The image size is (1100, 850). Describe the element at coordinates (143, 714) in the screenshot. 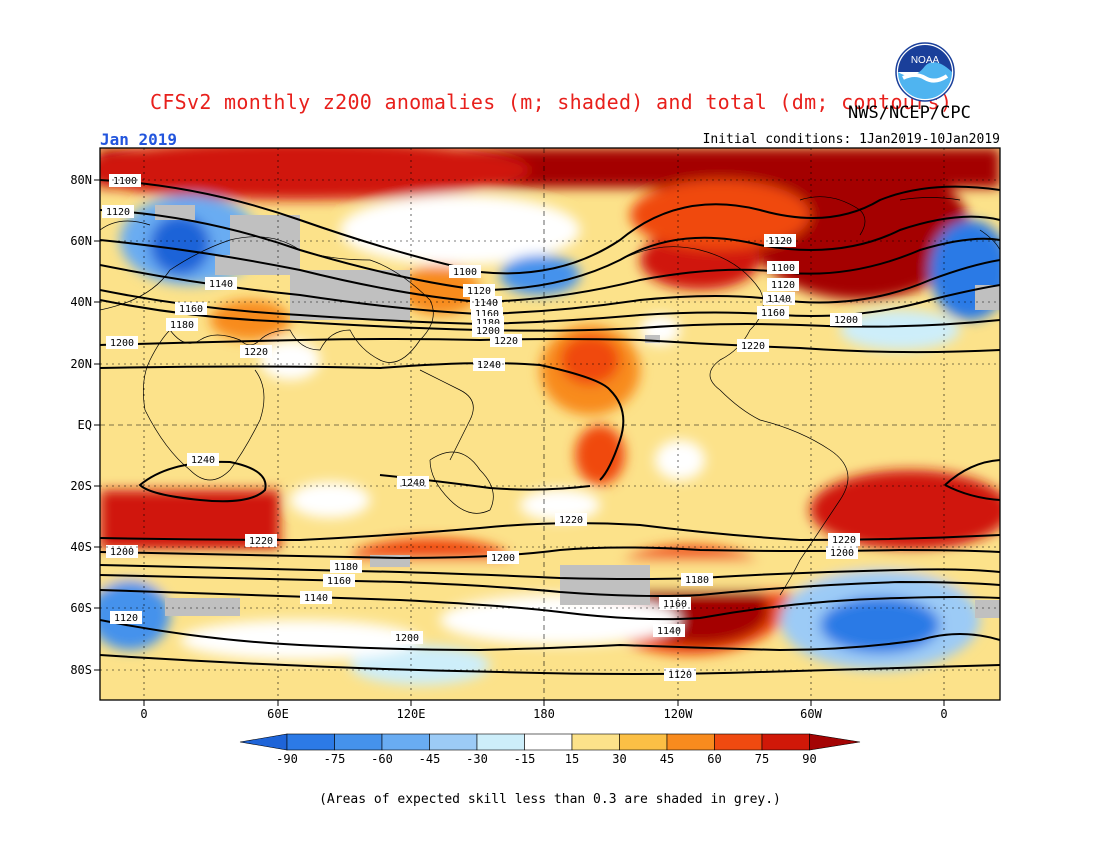

I see `lon-label: 0` at that location.